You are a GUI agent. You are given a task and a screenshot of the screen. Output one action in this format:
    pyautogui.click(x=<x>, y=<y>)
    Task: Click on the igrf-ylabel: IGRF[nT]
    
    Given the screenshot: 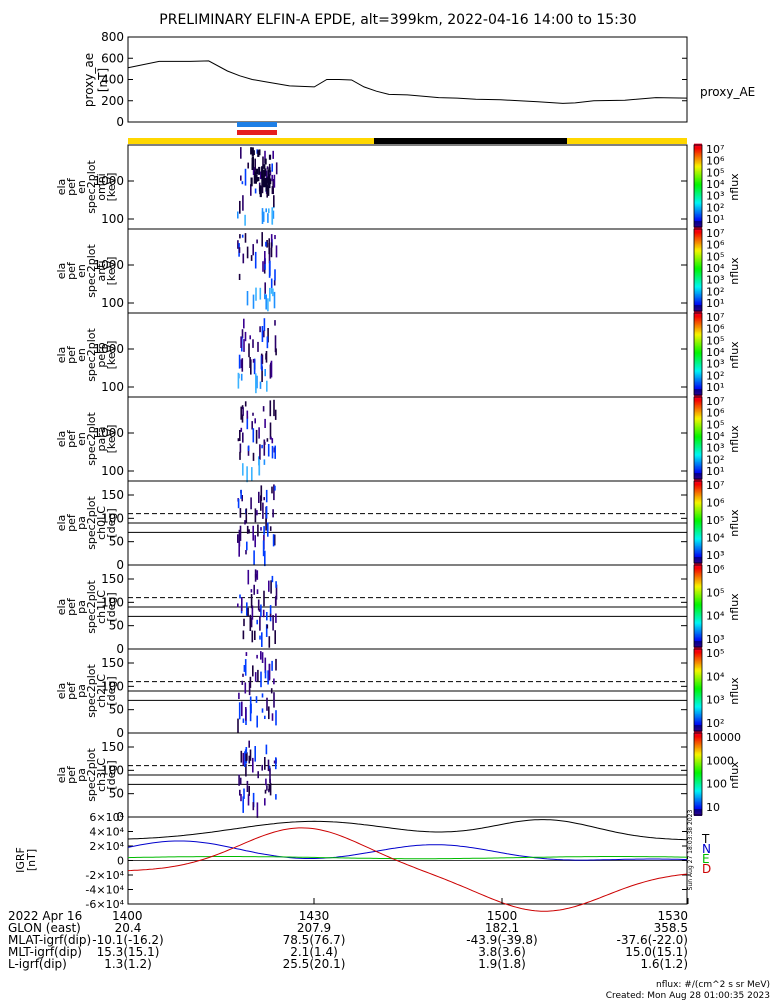 What is the action you would take?
    pyautogui.click(x=26, y=860)
    